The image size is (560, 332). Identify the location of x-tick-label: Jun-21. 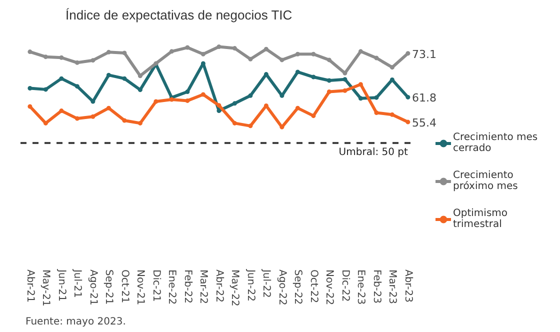
(61, 285).